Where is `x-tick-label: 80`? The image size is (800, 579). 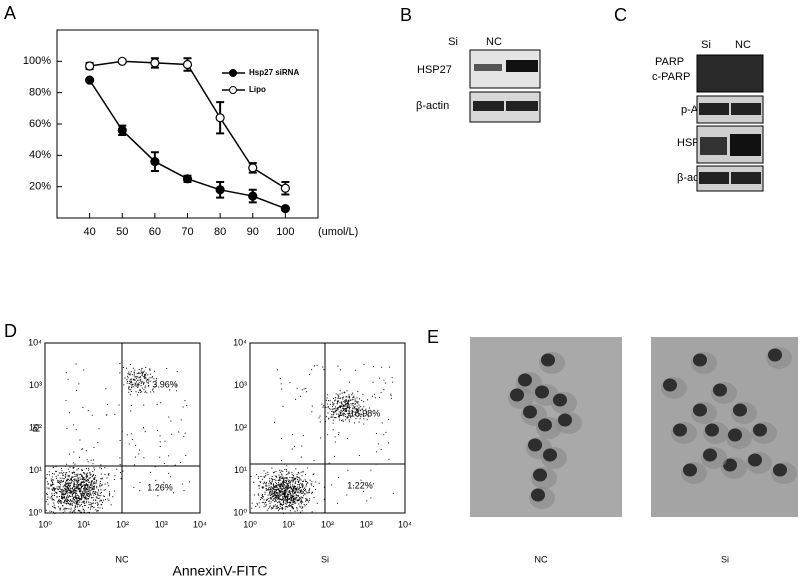 x-tick-label: 80 is located at coordinates (220, 232).